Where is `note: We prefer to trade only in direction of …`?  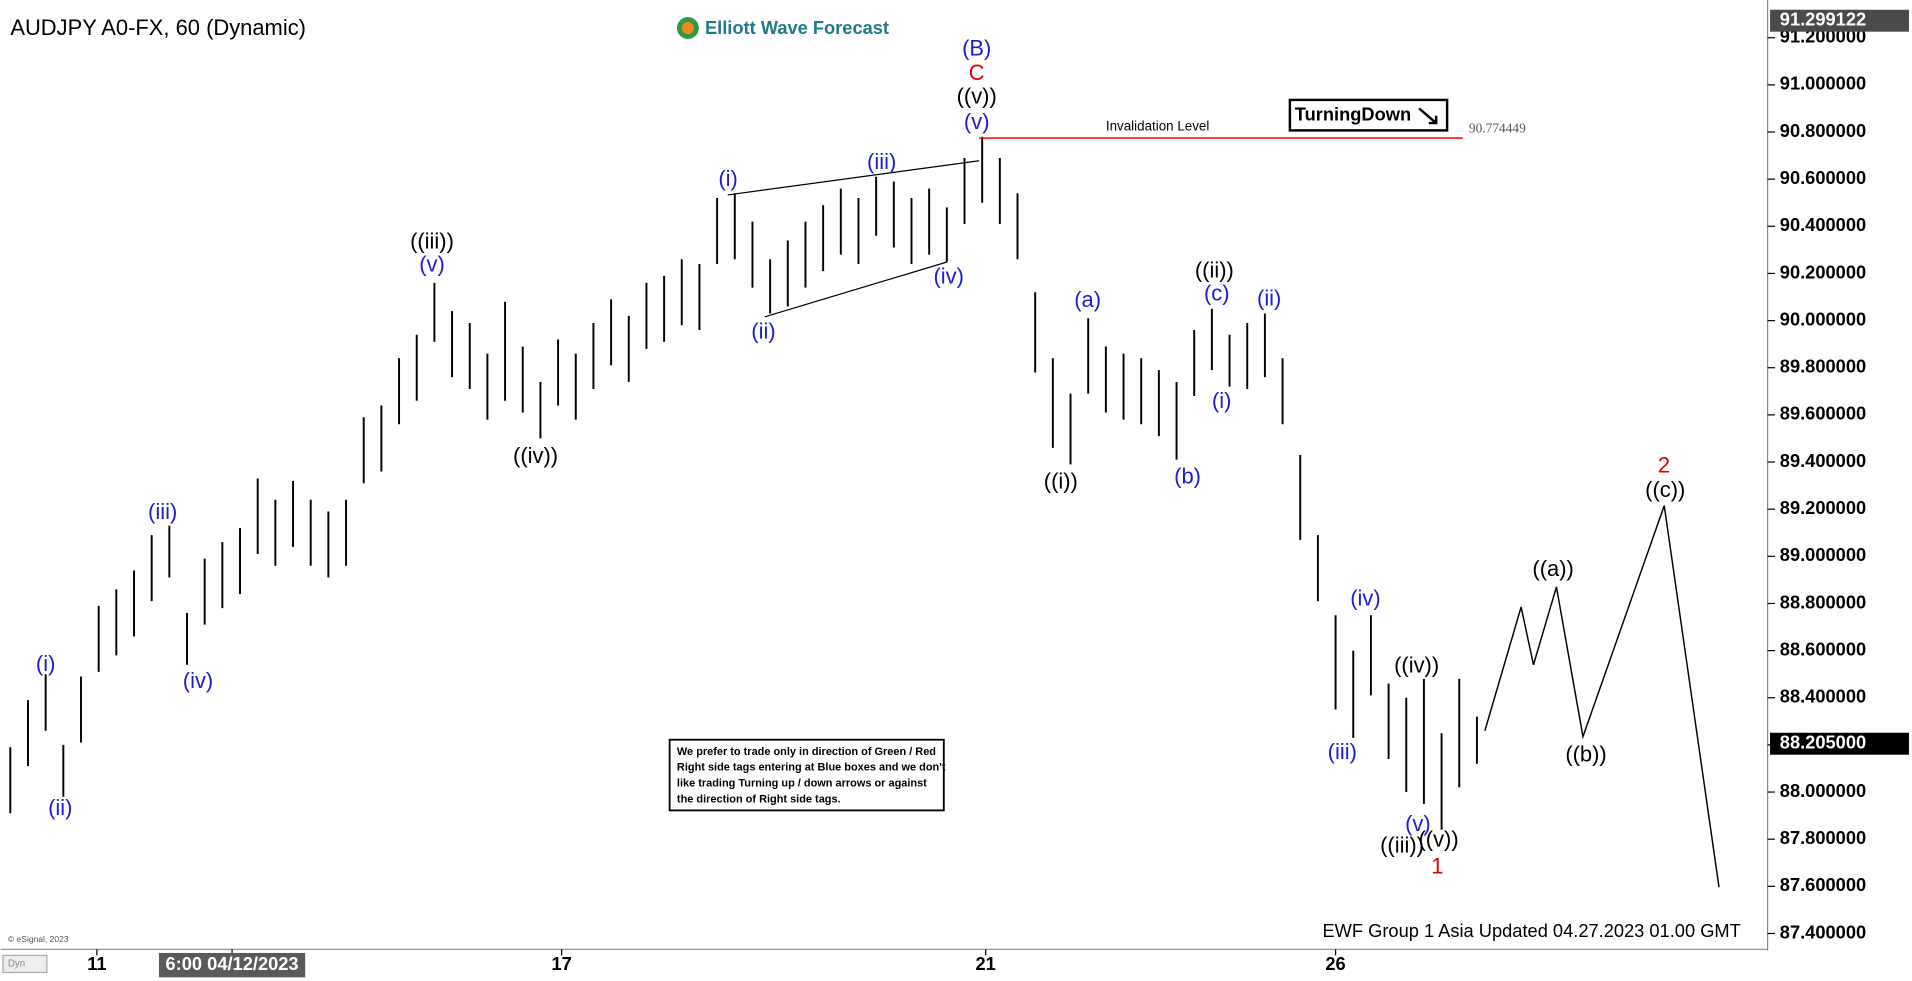
note: We prefer to trade only in direction of … is located at coordinates (807, 775).